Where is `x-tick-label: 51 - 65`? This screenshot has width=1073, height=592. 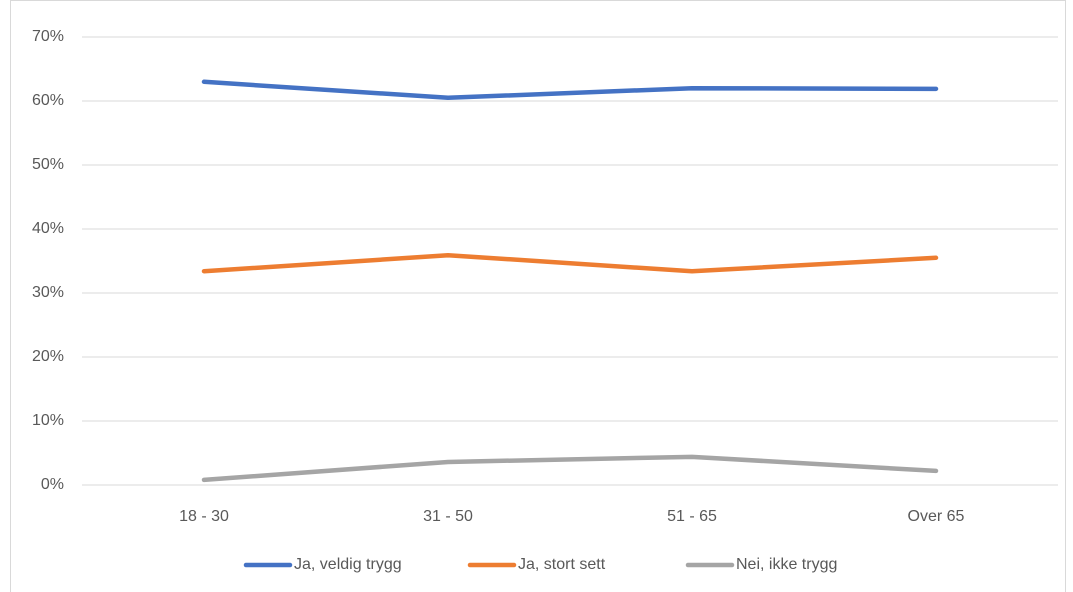 x-tick-label: 51 - 65 is located at coordinates (692, 516).